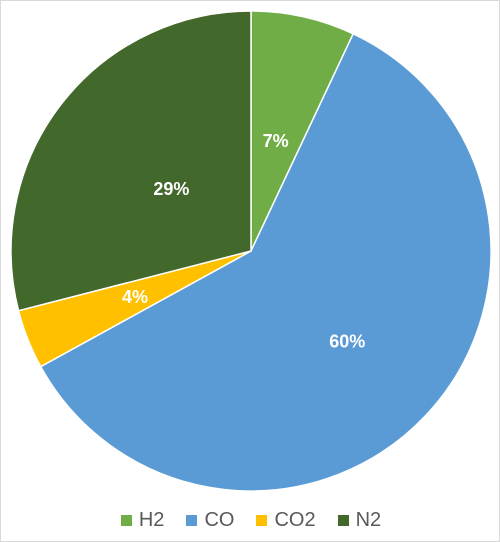  What do you see at coordinates (250, 520) in the screenshot?
I see `legend: H2 CO CO2 N2` at bounding box center [250, 520].